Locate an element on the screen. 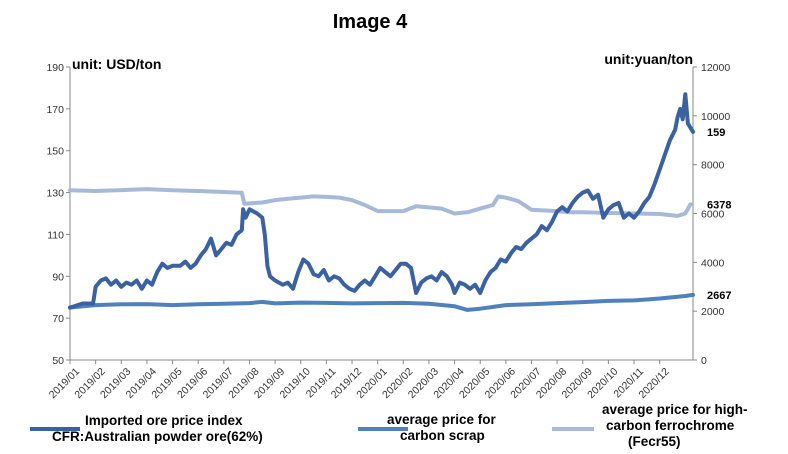 This screenshot has height=454, width=788. end-label-ore-price: 159 is located at coordinates (716, 133).